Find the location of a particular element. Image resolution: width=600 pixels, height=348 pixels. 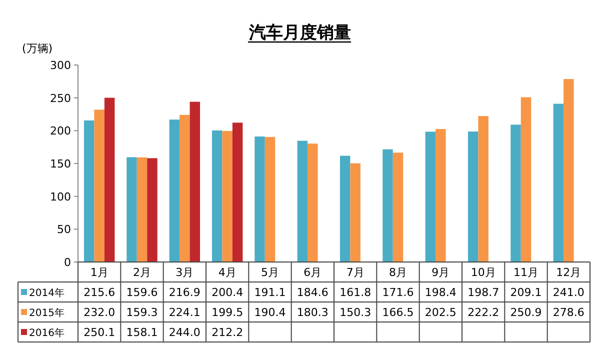

chart-title: 汽车月度销量 is located at coordinates (299, 33).